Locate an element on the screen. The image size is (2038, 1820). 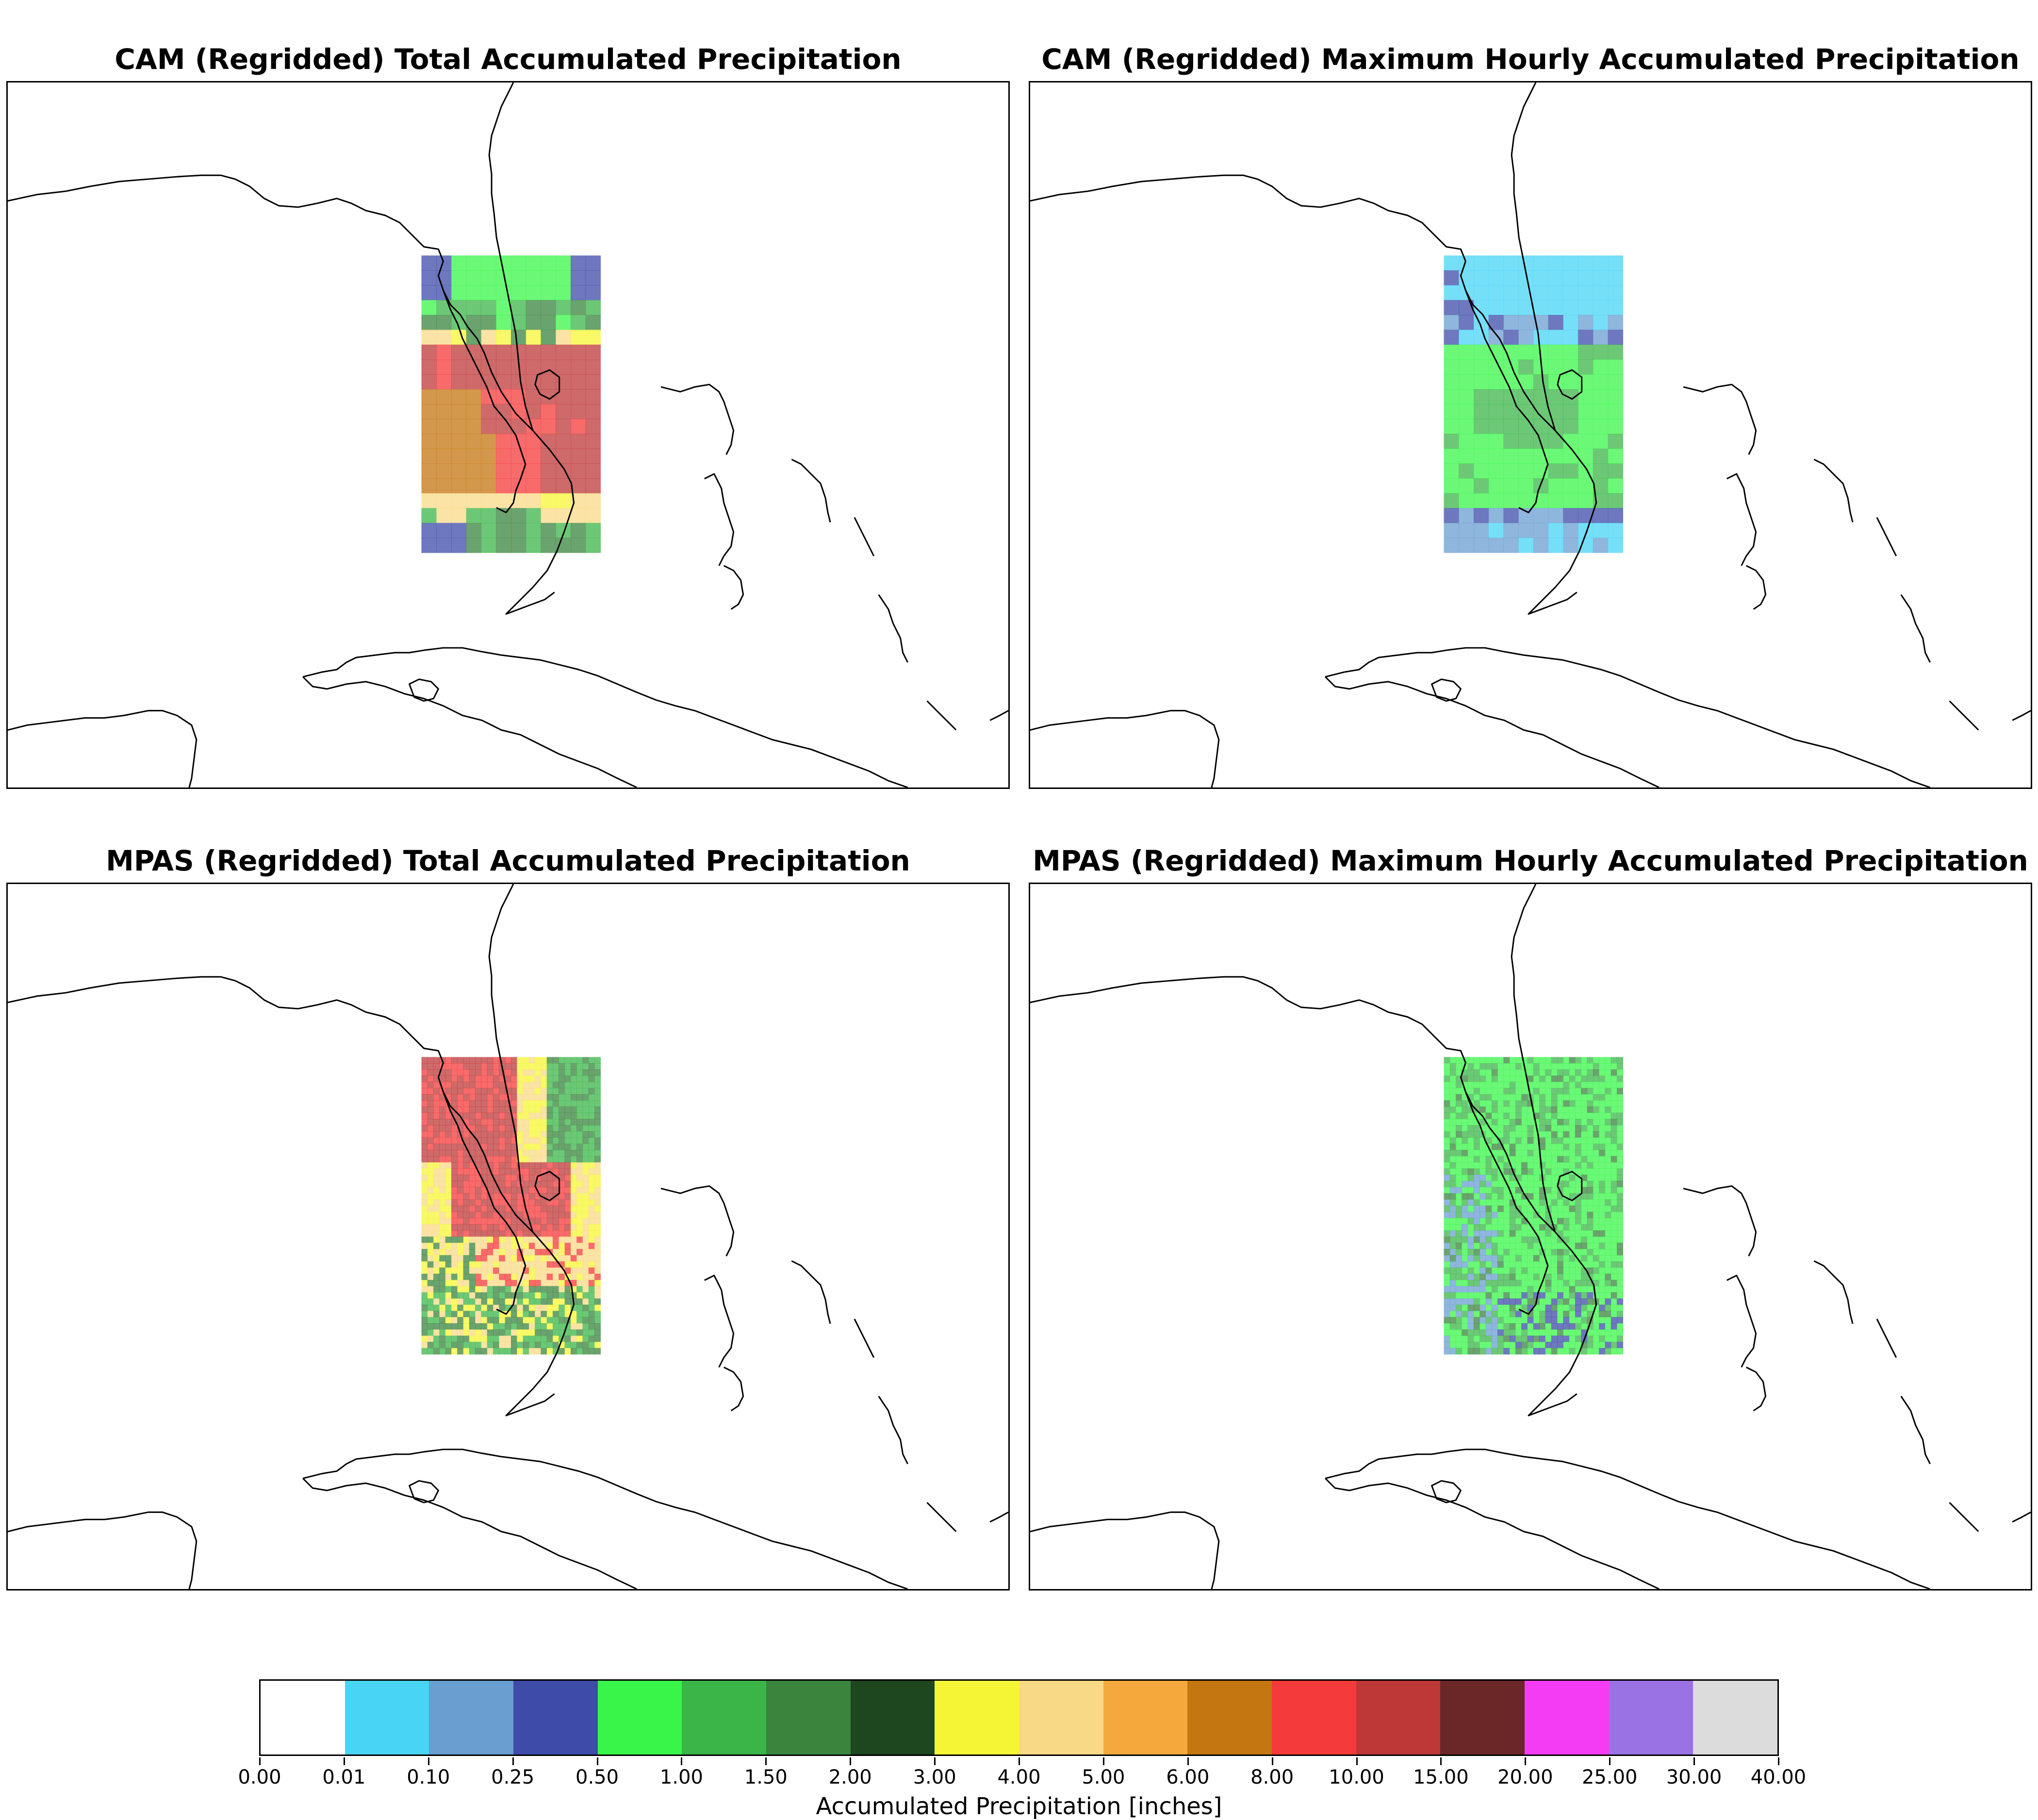
colorbar-tick-label: 25.00 is located at coordinates (1609, 1777).